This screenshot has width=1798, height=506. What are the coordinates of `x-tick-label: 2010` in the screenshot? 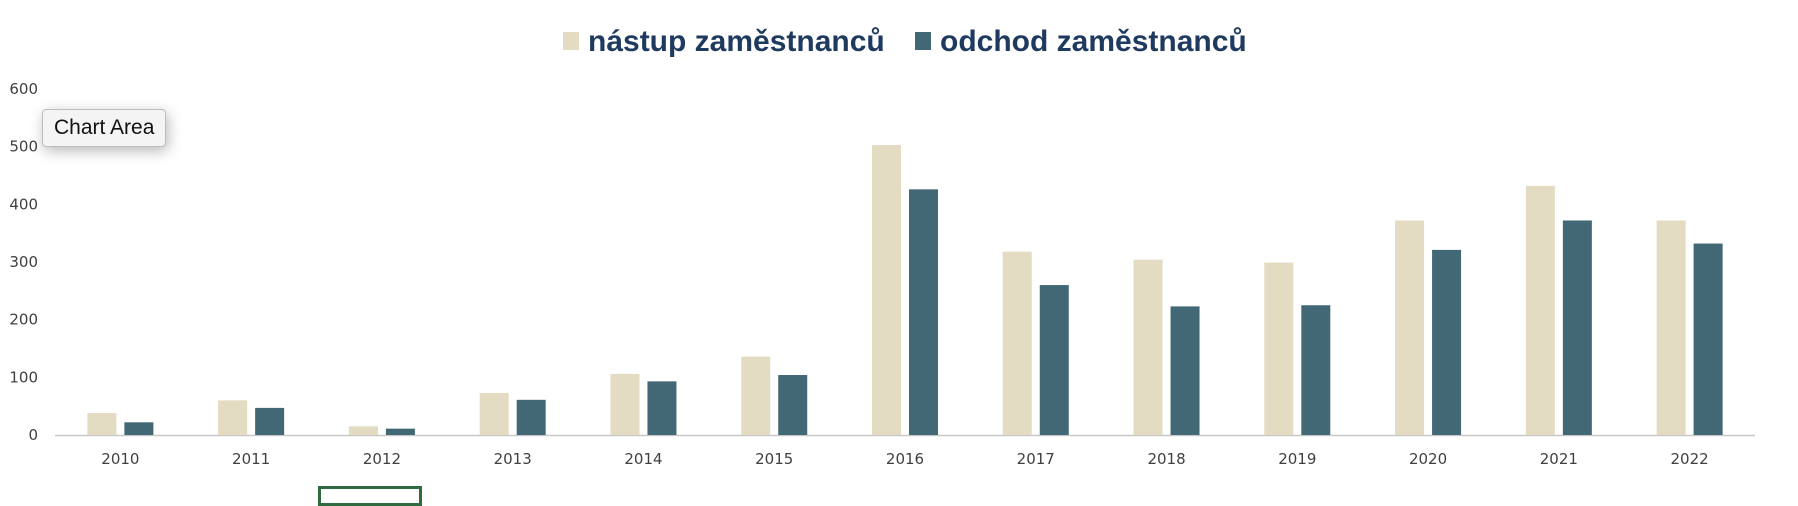 It's located at (120, 459).